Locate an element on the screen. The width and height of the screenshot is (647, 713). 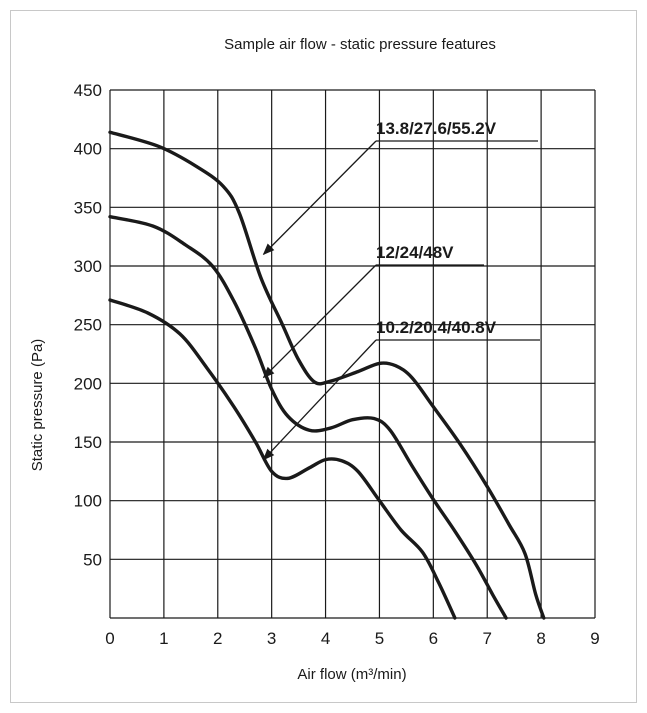
x-tick-label: 7 is located at coordinates (486, 638).